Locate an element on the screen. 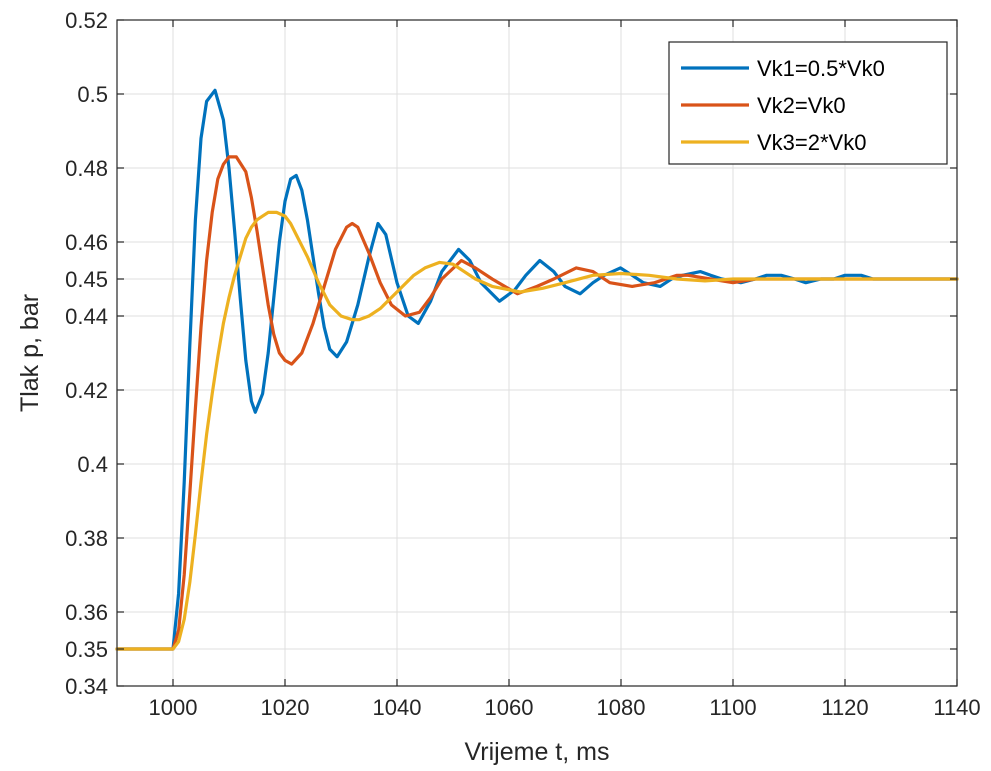 The height and width of the screenshot is (771, 991). y-tick-label: 0.38 is located at coordinates (86, 538).